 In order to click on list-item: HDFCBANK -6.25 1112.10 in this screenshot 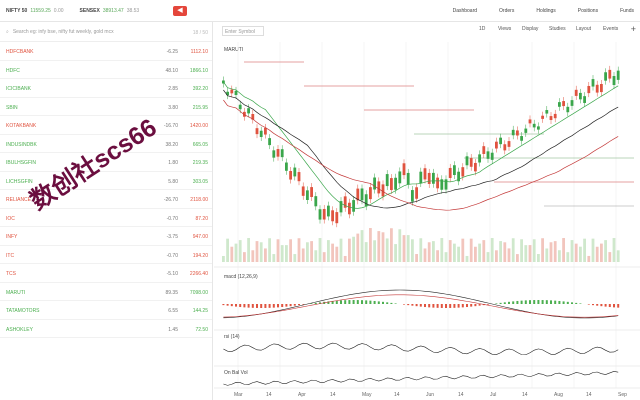, I will do `click(106, 51)`.